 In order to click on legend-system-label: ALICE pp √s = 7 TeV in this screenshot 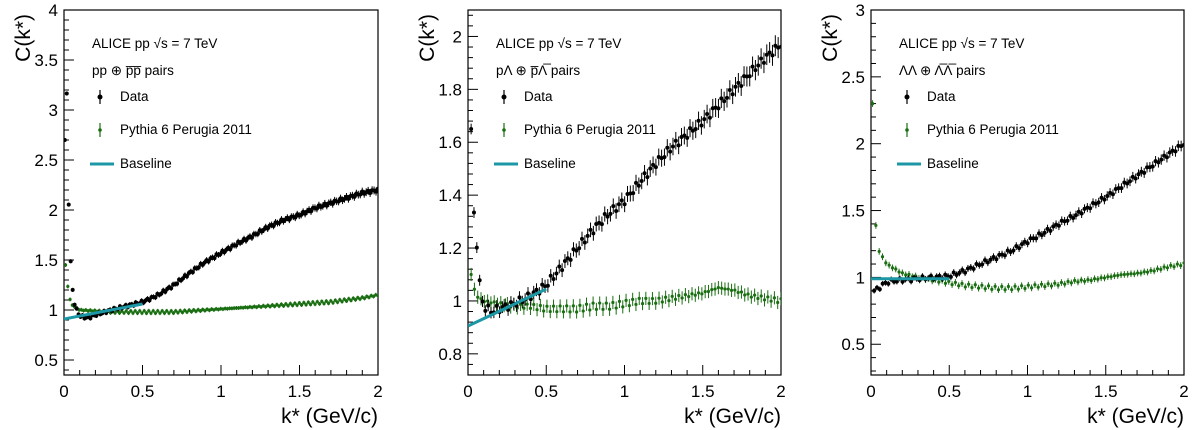, I will do `click(154, 43)`.